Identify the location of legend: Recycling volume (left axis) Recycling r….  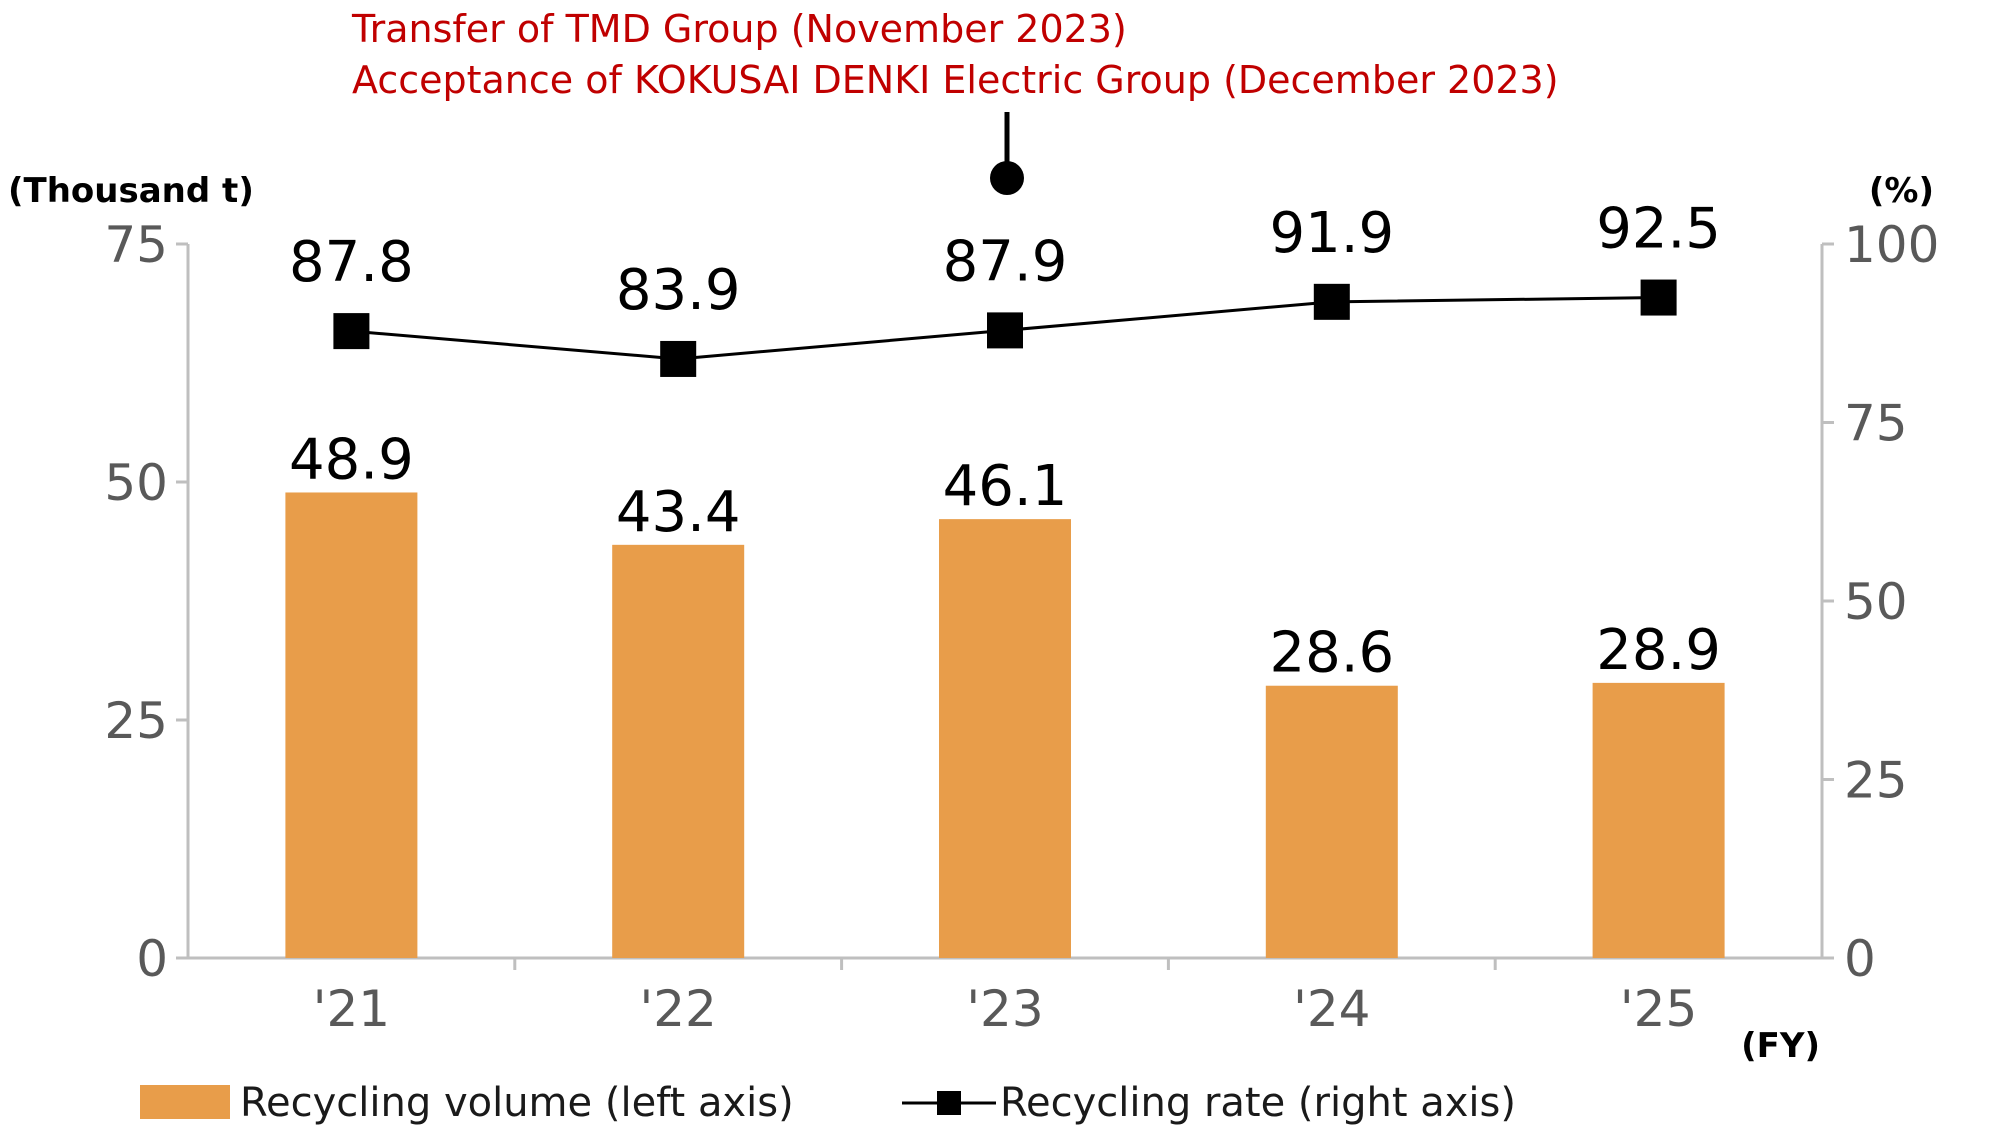
(828, 1103).